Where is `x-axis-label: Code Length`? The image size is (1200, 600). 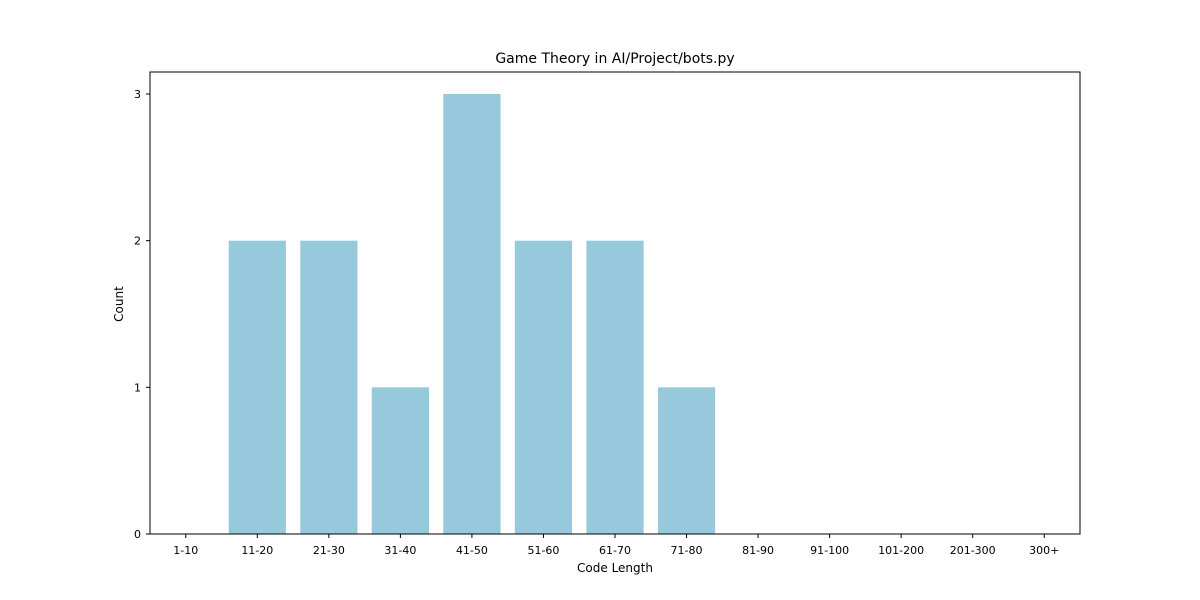 x-axis-label: Code Length is located at coordinates (615, 568).